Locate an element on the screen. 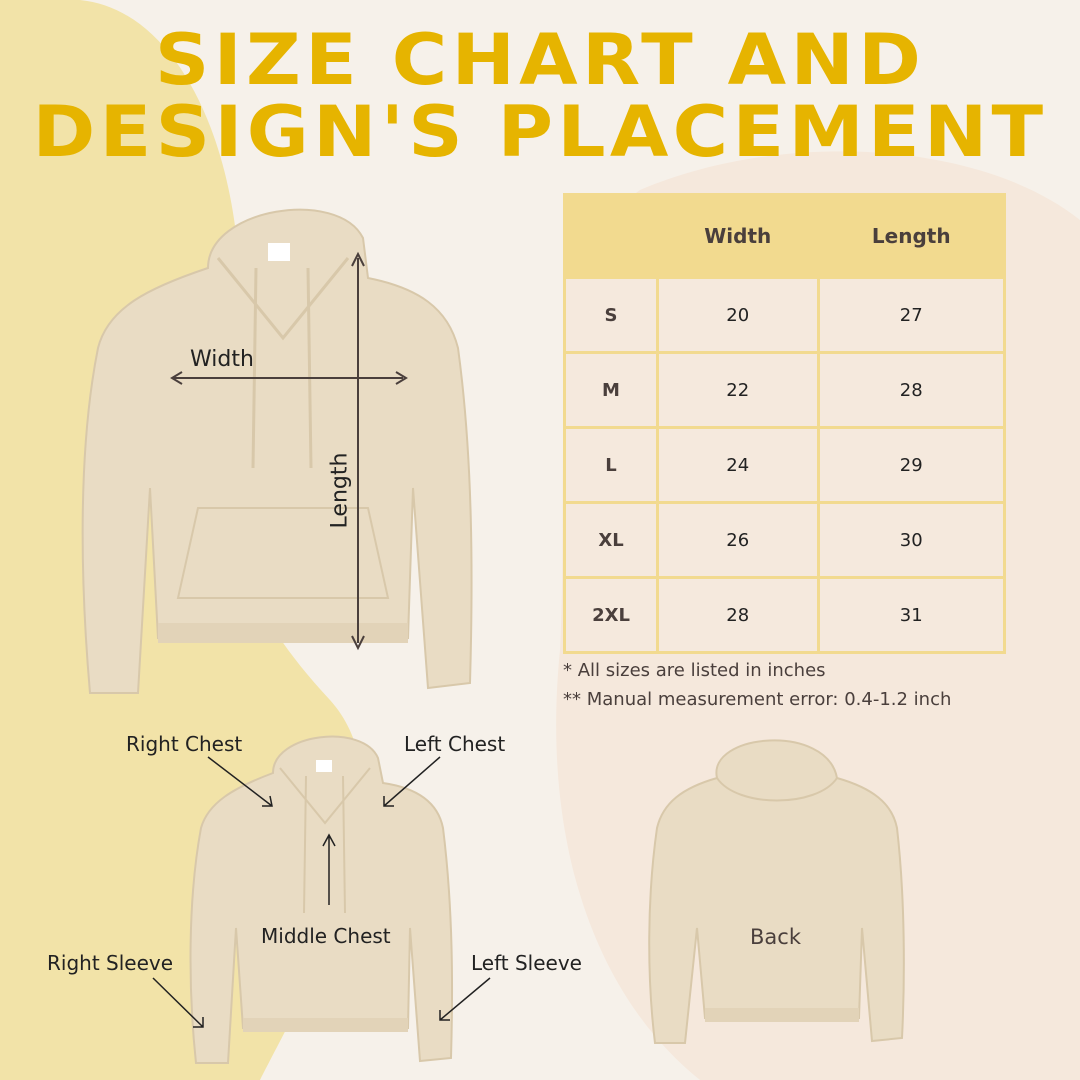 The image size is (1080, 1080). length-cell: 29 is located at coordinates (911, 465).